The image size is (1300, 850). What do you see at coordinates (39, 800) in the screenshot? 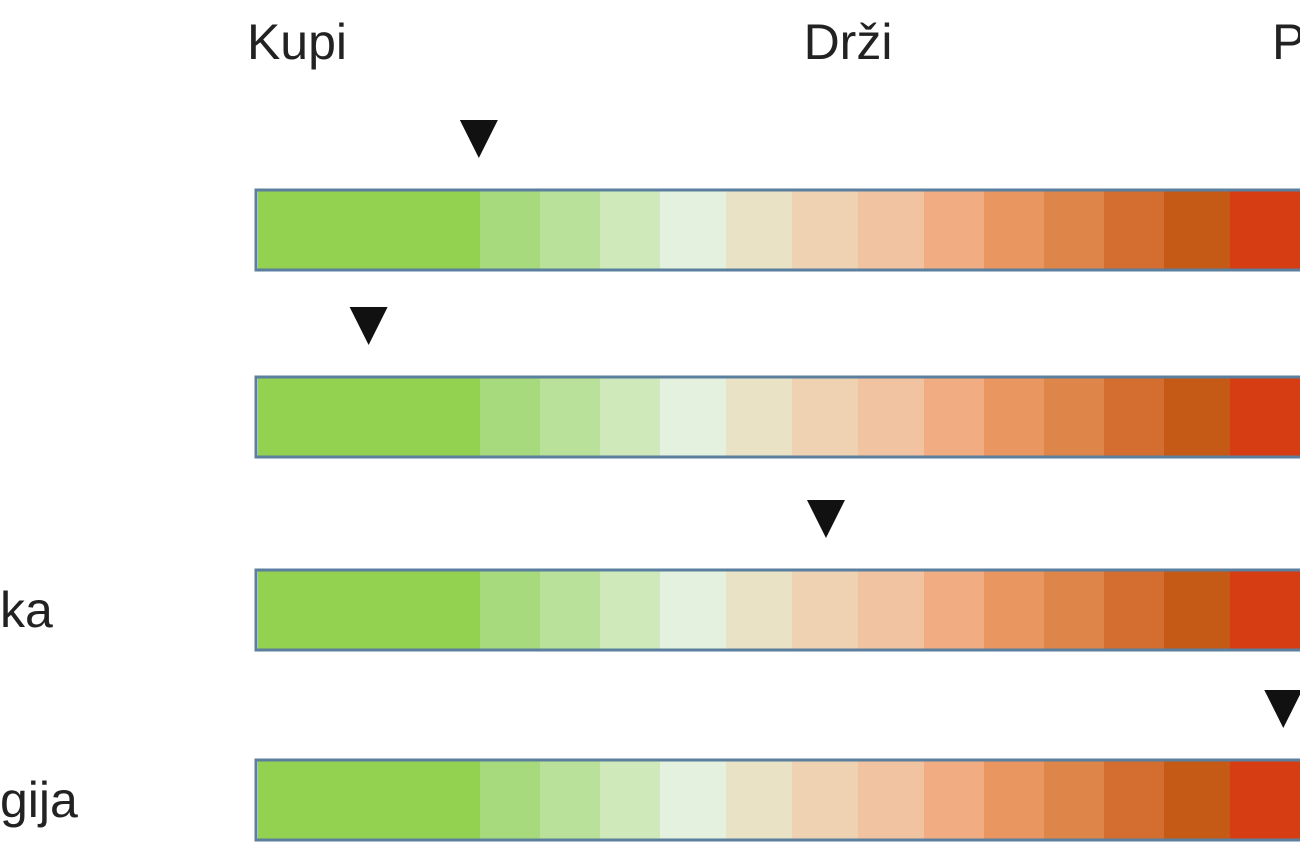
I see `row-label: gija` at bounding box center [39, 800].